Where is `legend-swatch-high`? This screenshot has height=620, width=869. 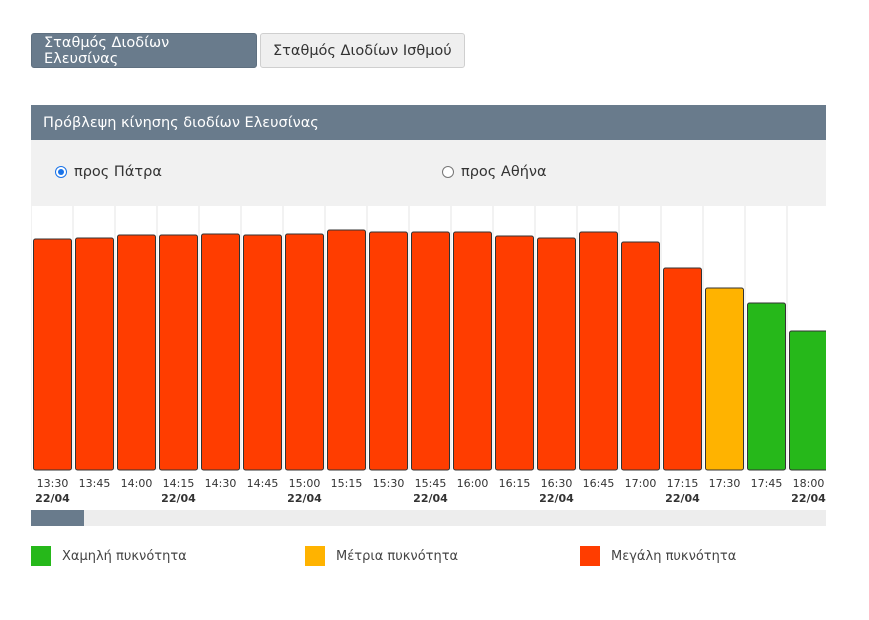 legend-swatch-high is located at coordinates (590, 556).